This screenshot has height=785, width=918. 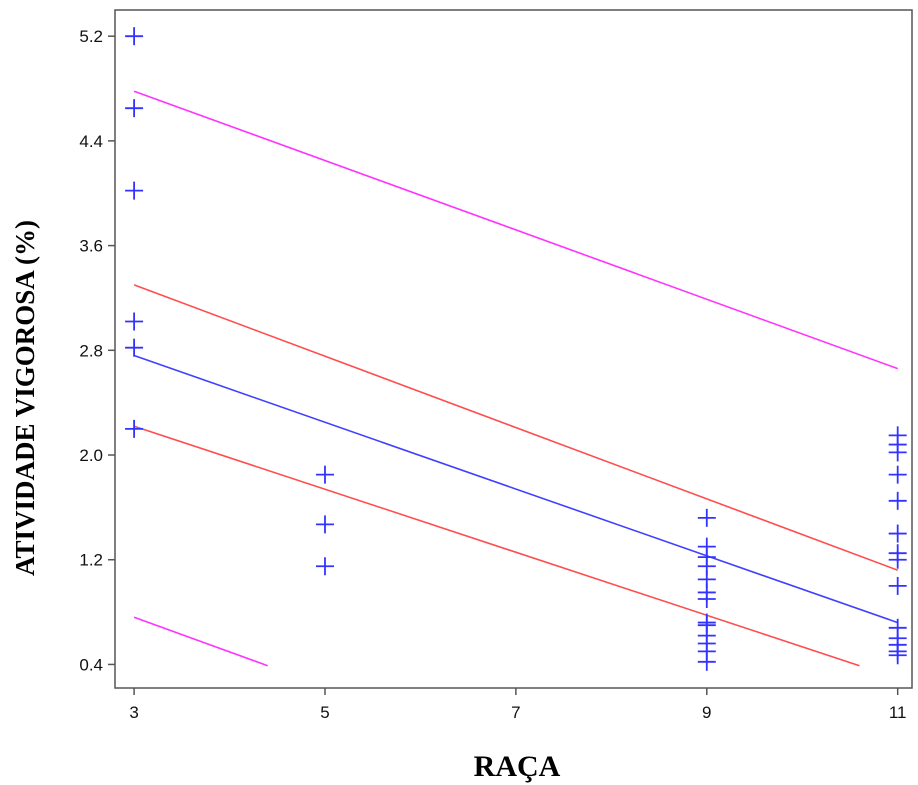 What do you see at coordinates (517, 766) in the screenshot?
I see `x-axis-title: RAÇA` at bounding box center [517, 766].